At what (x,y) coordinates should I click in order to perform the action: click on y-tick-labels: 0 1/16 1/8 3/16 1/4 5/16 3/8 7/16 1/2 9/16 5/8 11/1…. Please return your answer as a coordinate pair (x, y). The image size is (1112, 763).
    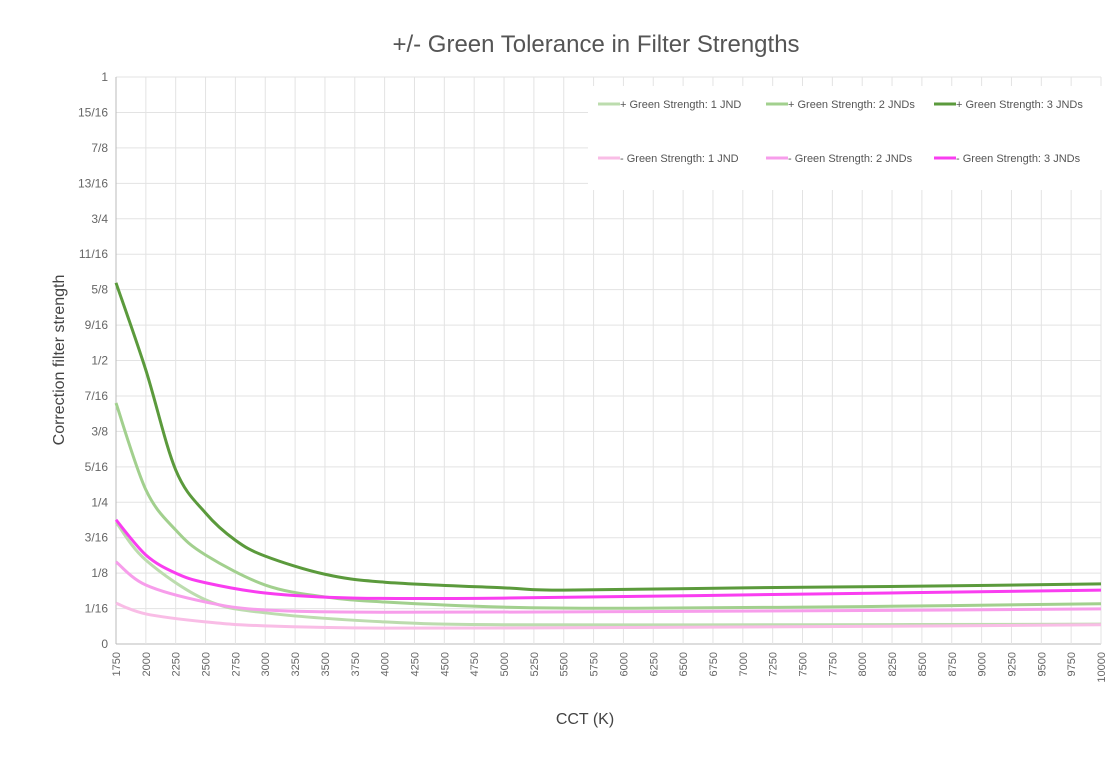
    Looking at the image, I should click on (93, 360).